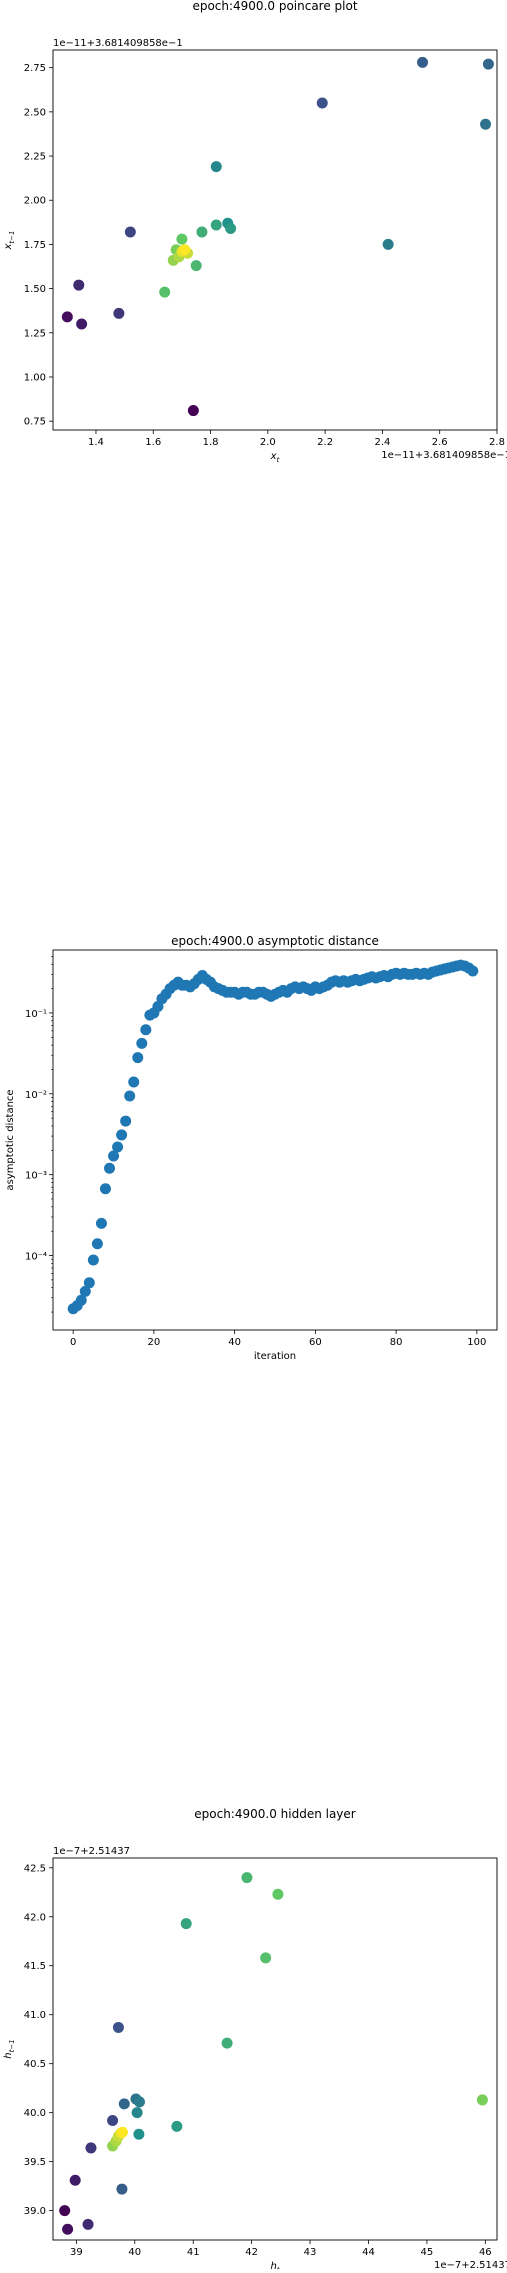 Image resolution: width=507 pixels, height=2273 pixels. What do you see at coordinates (35, 245) in the screenshot?
I see `y-tick-label: 1.75` at bounding box center [35, 245].